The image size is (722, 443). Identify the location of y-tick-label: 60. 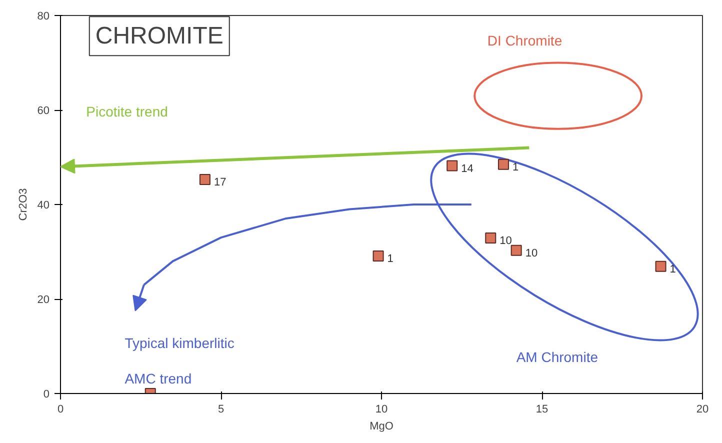
(43, 111).